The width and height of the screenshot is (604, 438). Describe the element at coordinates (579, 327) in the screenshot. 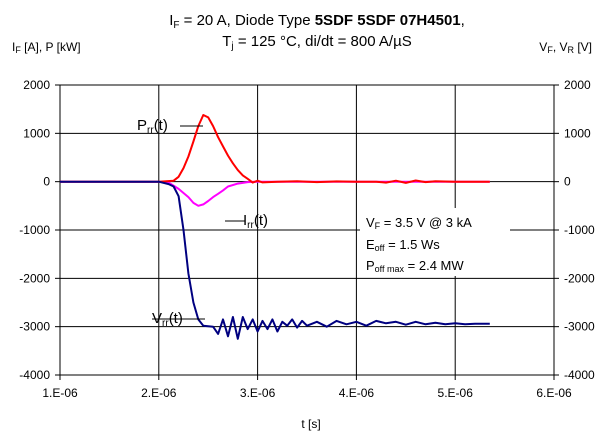

I see `y-tick-label-right: -3000` at that location.